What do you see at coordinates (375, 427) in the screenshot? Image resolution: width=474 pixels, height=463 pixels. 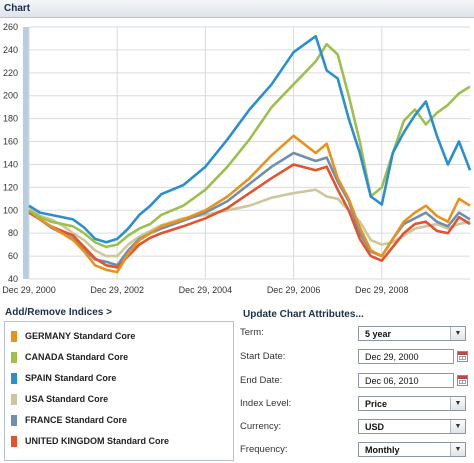 I see `currency-value: USD` at bounding box center [375, 427].